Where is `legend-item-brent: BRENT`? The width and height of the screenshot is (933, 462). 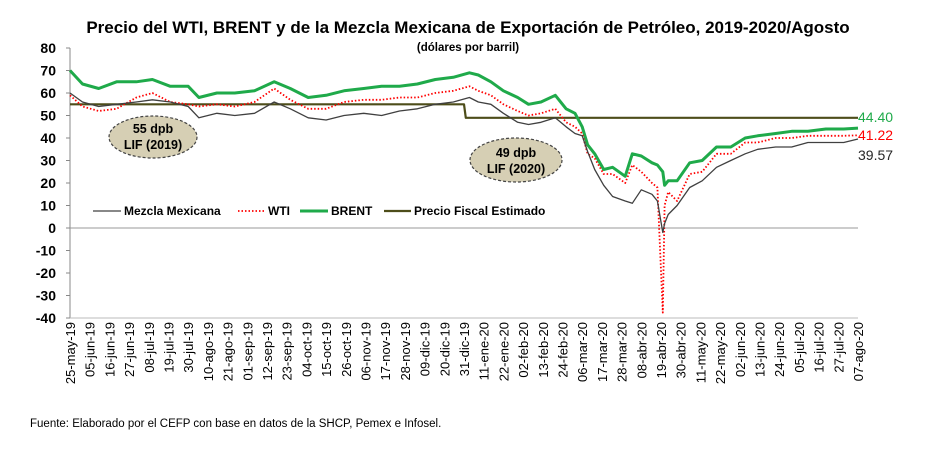 legend-item-brent: BRENT is located at coordinates (336, 211).